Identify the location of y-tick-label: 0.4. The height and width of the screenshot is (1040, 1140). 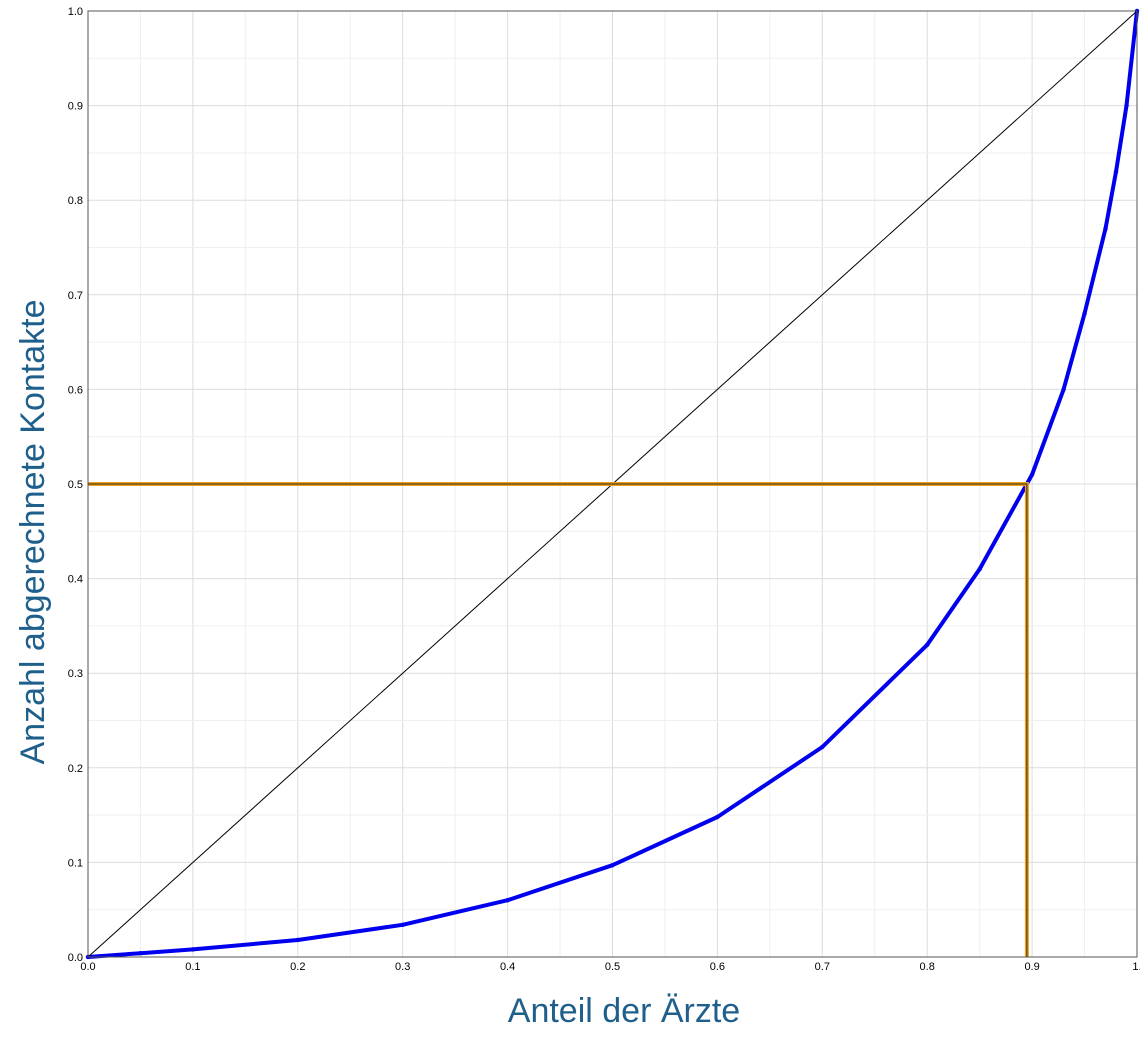
(75, 580).